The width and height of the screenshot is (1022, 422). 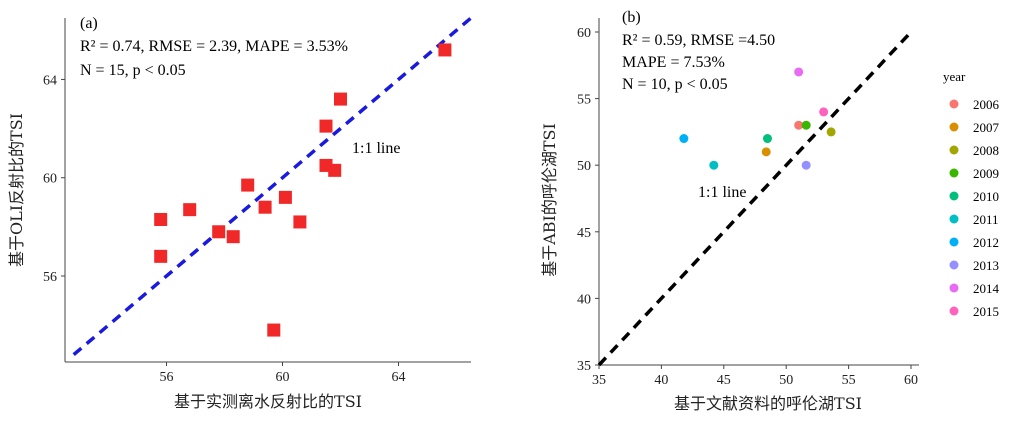 What do you see at coordinates (986, 265) in the screenshot?
I see `legend-label-2013: 2013` at bounding box center [986, 265].